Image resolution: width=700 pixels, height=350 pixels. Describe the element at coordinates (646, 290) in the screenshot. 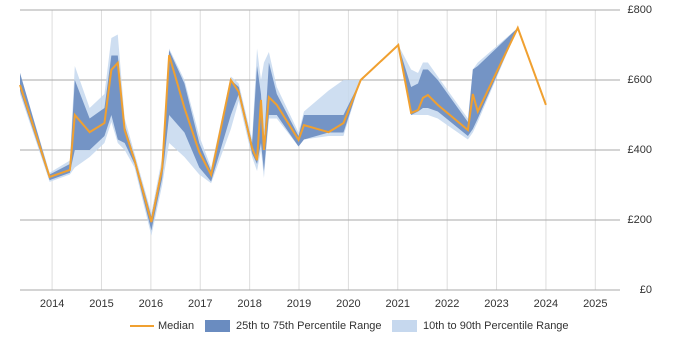

I see `y-tick-label: £0` at that location.